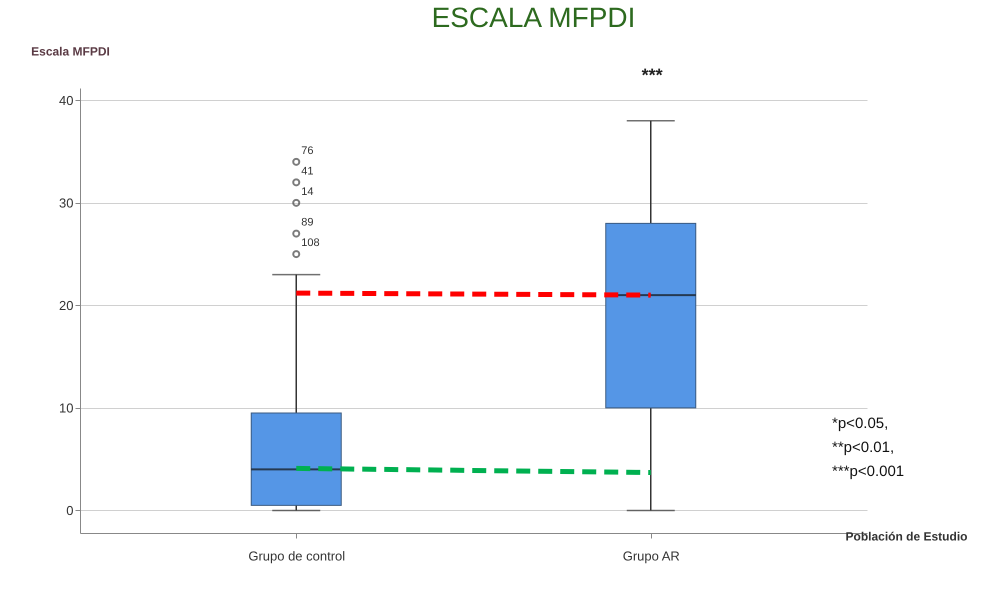 The width and height of the screenshot is (986, 606). What do you see at coordinates (66, 202) in the screenshot?
I see `y-tick-label: 30` at bounding box center [66, 202].